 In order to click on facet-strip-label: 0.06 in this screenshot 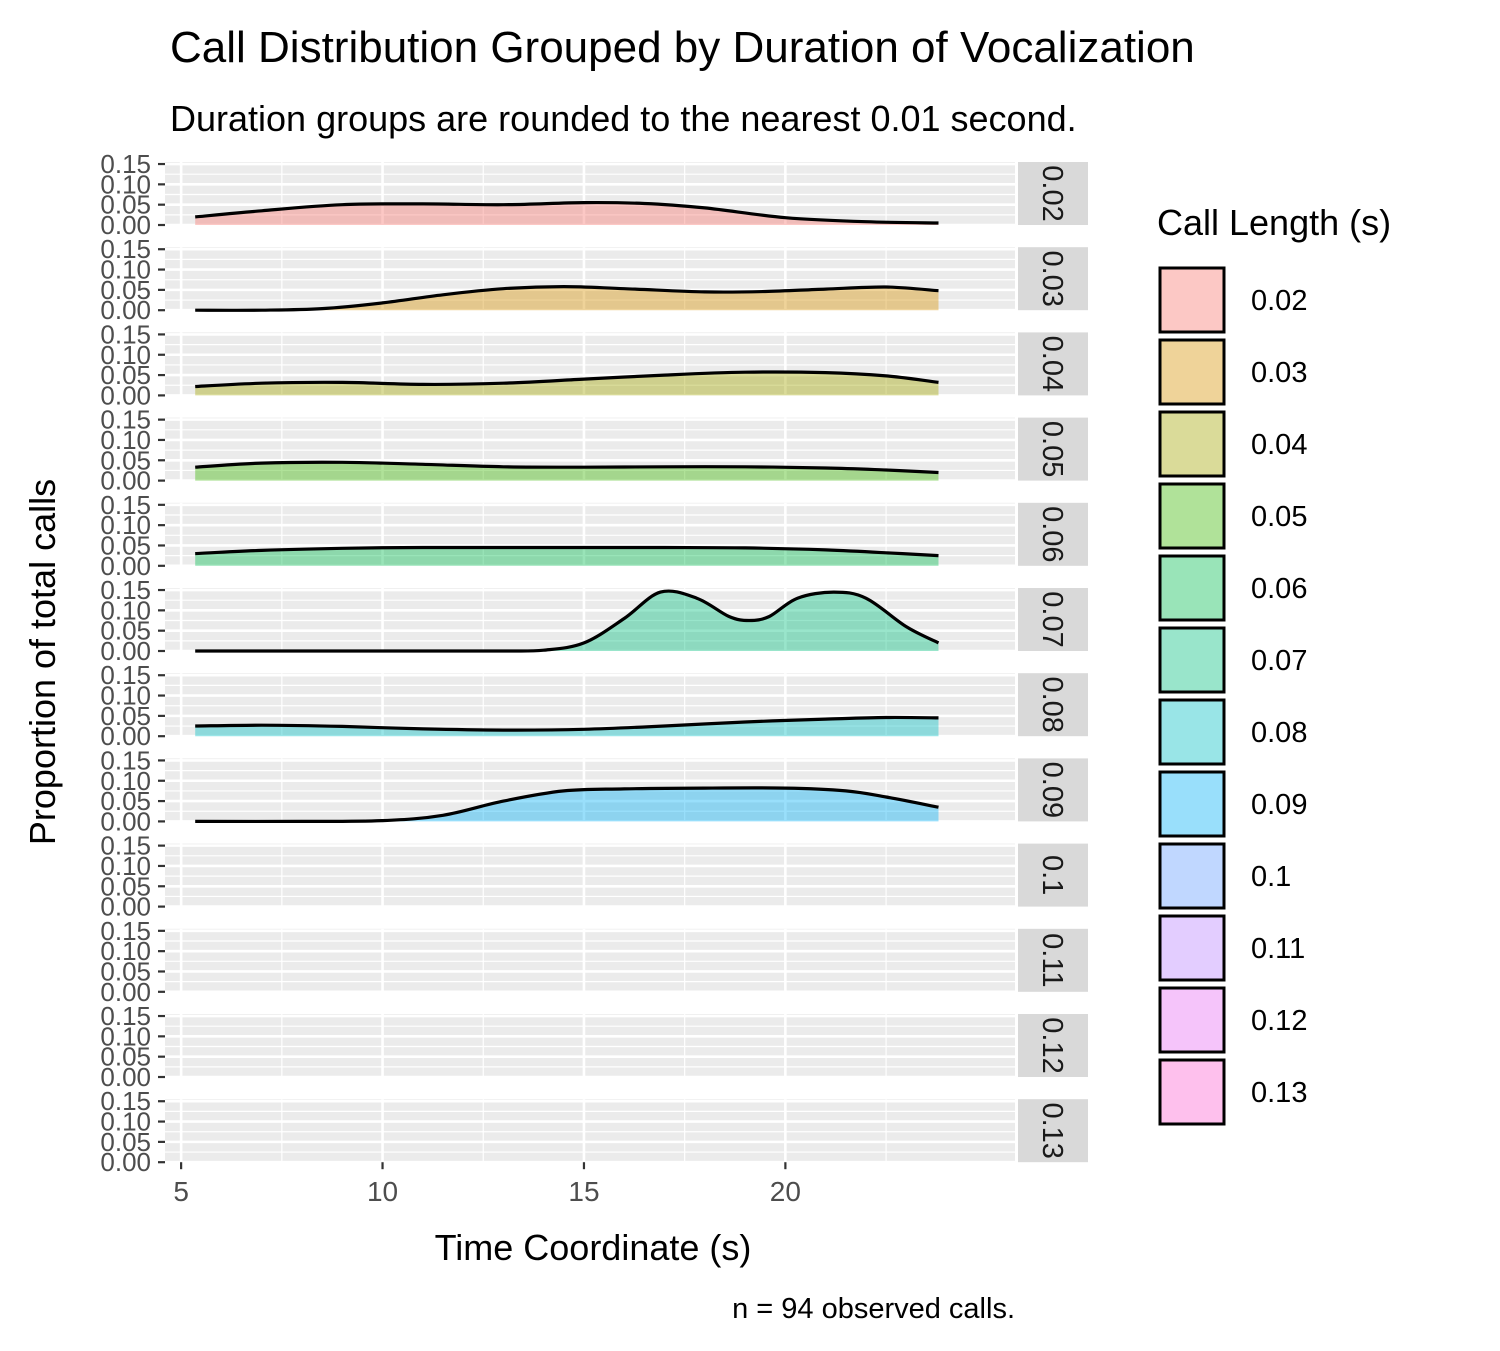, I will do `click(1052, 534)`.